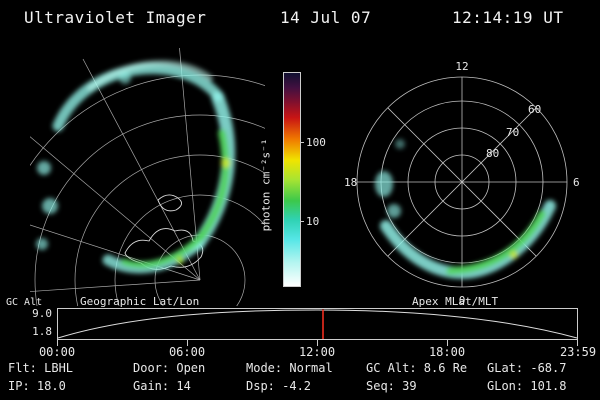 Image resolution: width=600 pixels, height=400 pixels. What do you see at coordinates (578, 352) in the screenshot?
I see `time-tick-2359: 23:59` at bounding box center [578, 352].